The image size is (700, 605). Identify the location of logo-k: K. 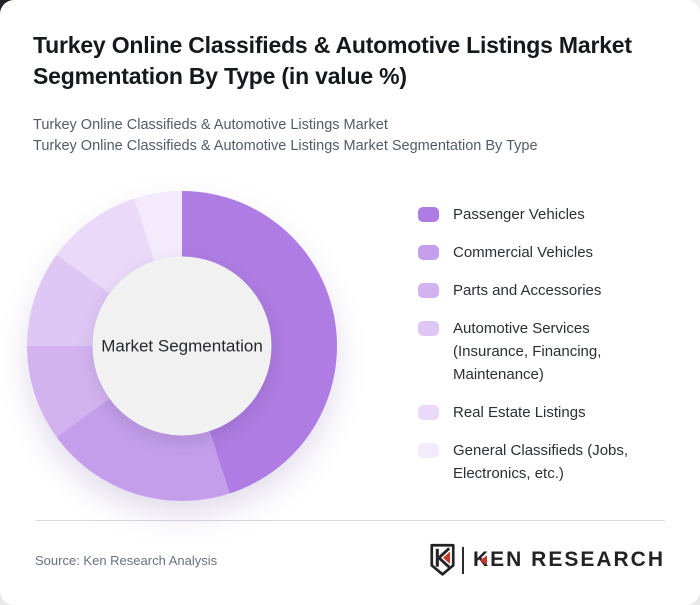
(481, 559).